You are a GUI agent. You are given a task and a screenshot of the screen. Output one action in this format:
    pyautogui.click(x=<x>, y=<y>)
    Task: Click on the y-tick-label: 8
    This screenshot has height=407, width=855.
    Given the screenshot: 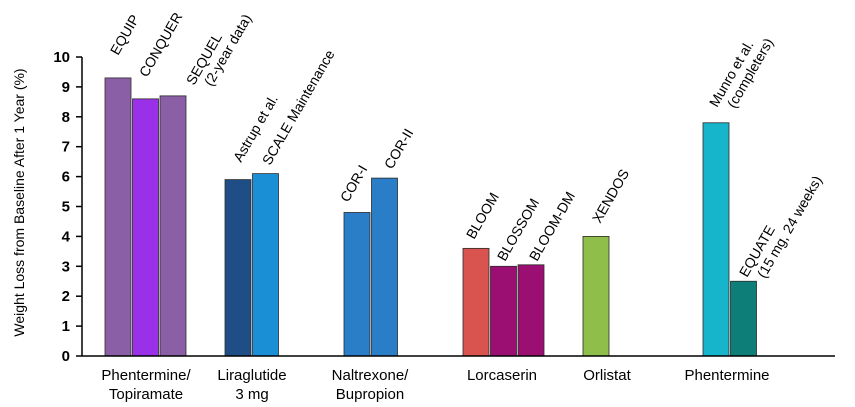 What is the action you would take?
    pyautogui.click(x=66, y=117)
    